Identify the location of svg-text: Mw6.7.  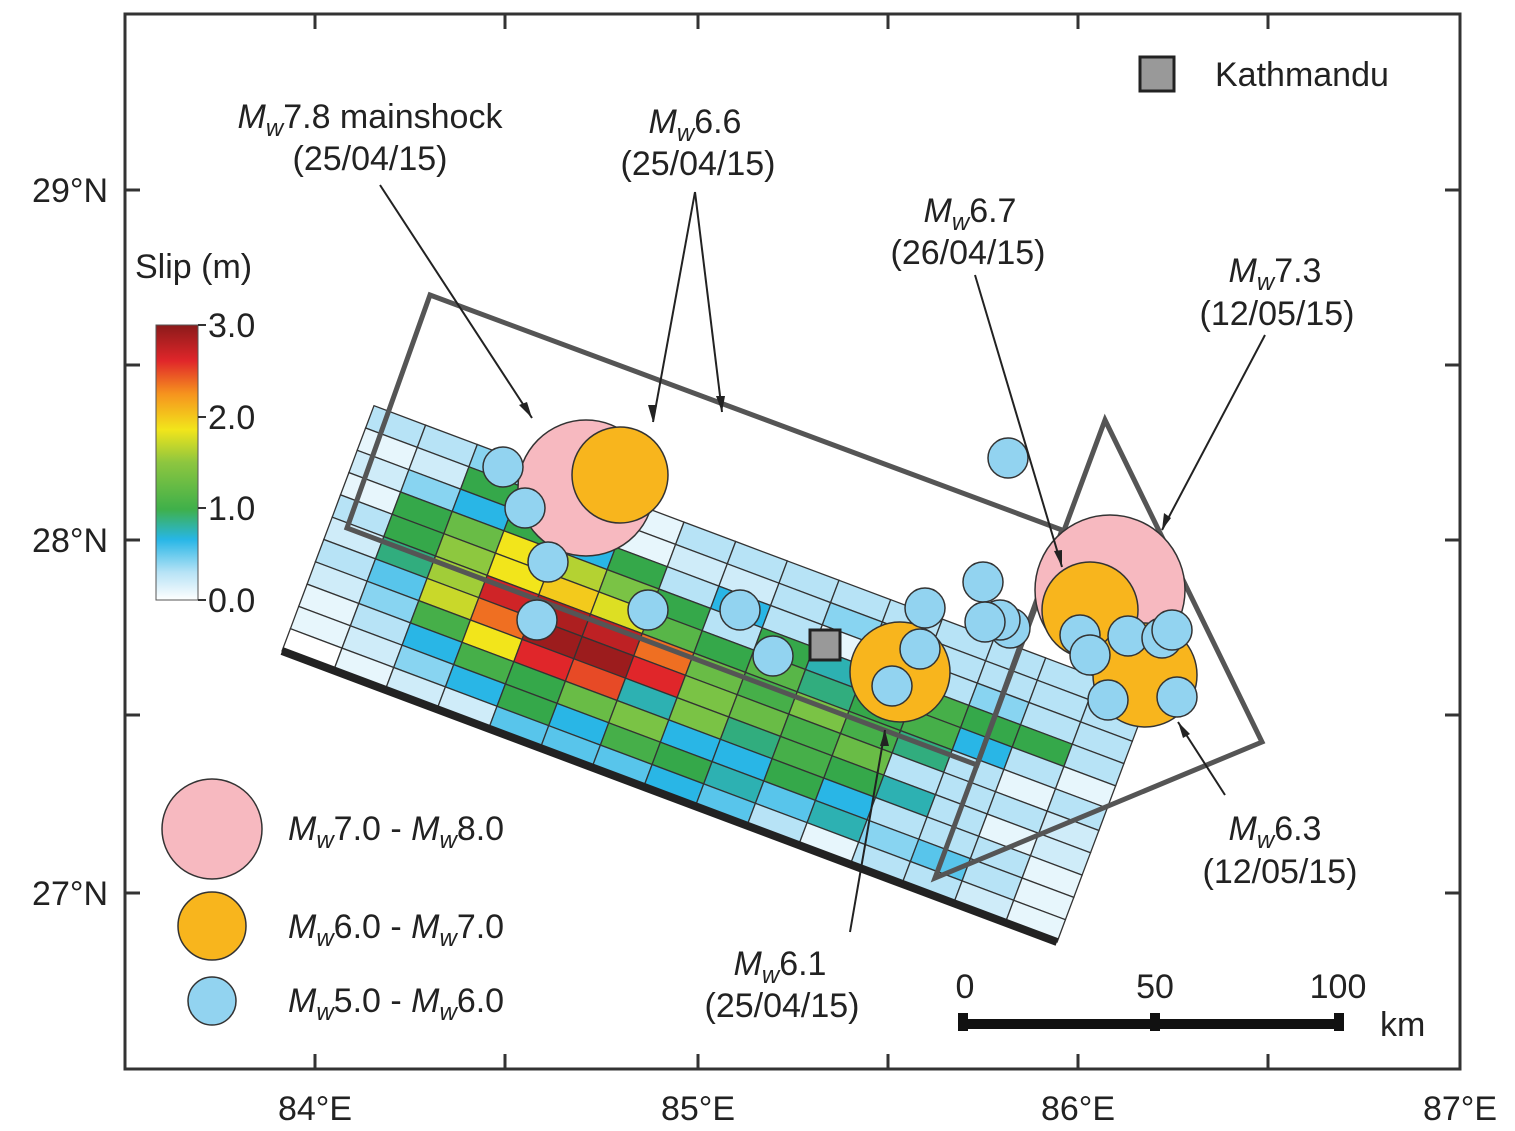
(970, 214).